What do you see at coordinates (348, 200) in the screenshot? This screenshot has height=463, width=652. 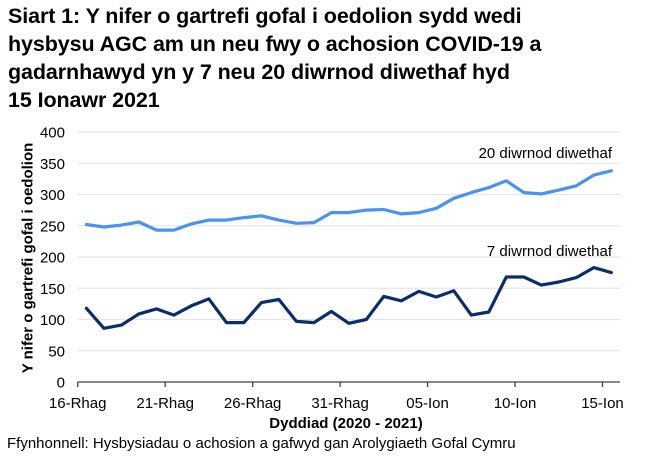 I see `series-line-20-day` at bounding box center [348, 200].